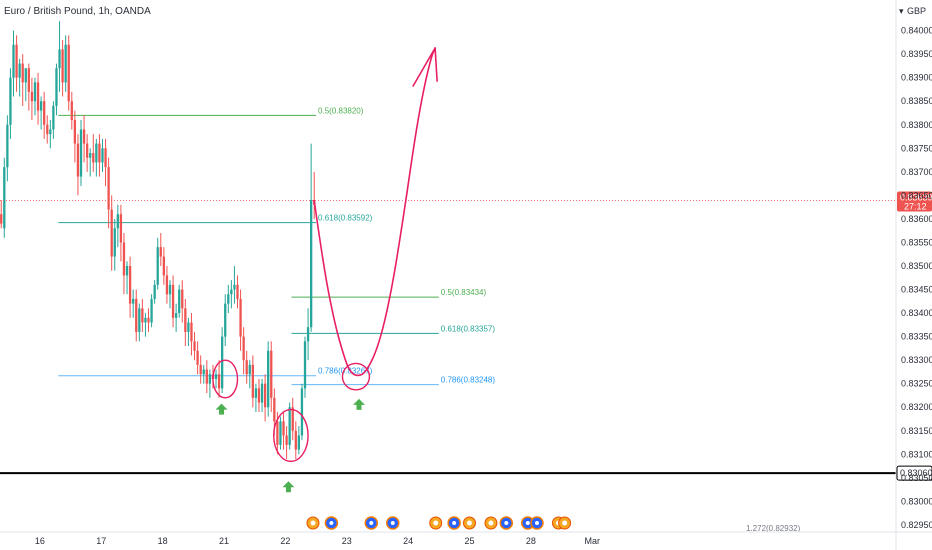 This screenshot has width=932, height=550. What do you see at coordinates (916, 360) in the screenshot?
I see `y-tick-label: 0.83300` at bounding box center [916, 360].